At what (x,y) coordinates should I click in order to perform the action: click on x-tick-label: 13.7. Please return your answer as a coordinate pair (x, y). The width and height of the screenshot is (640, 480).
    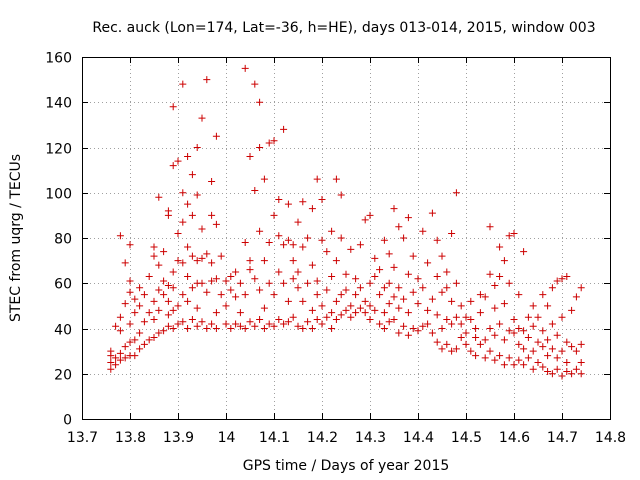
    Looking at the image, I should click on (82, 438).